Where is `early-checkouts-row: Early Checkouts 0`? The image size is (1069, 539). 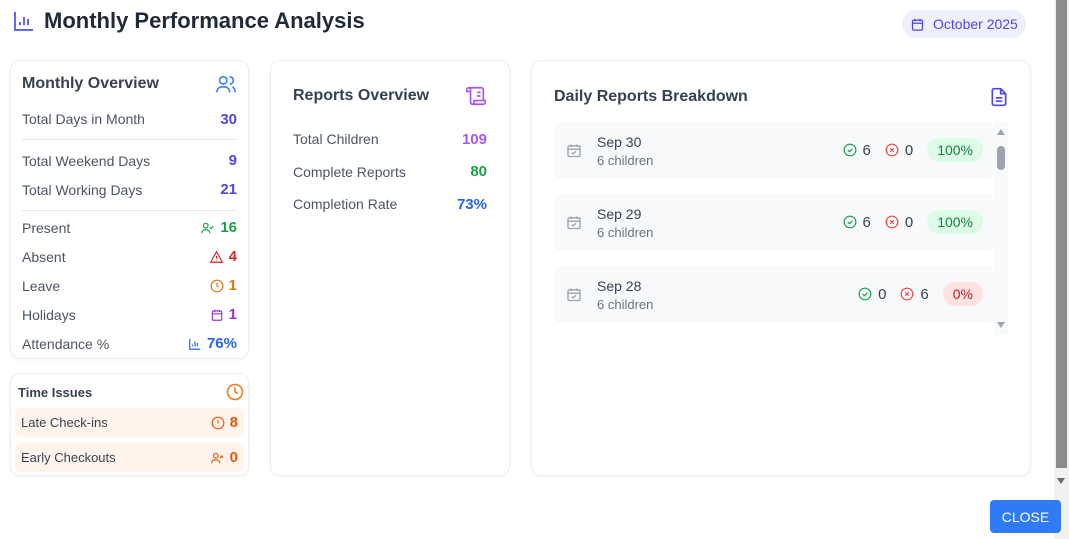 early-checkouts-row: Early Checkouts 0 is located at coordinates (129, 457).